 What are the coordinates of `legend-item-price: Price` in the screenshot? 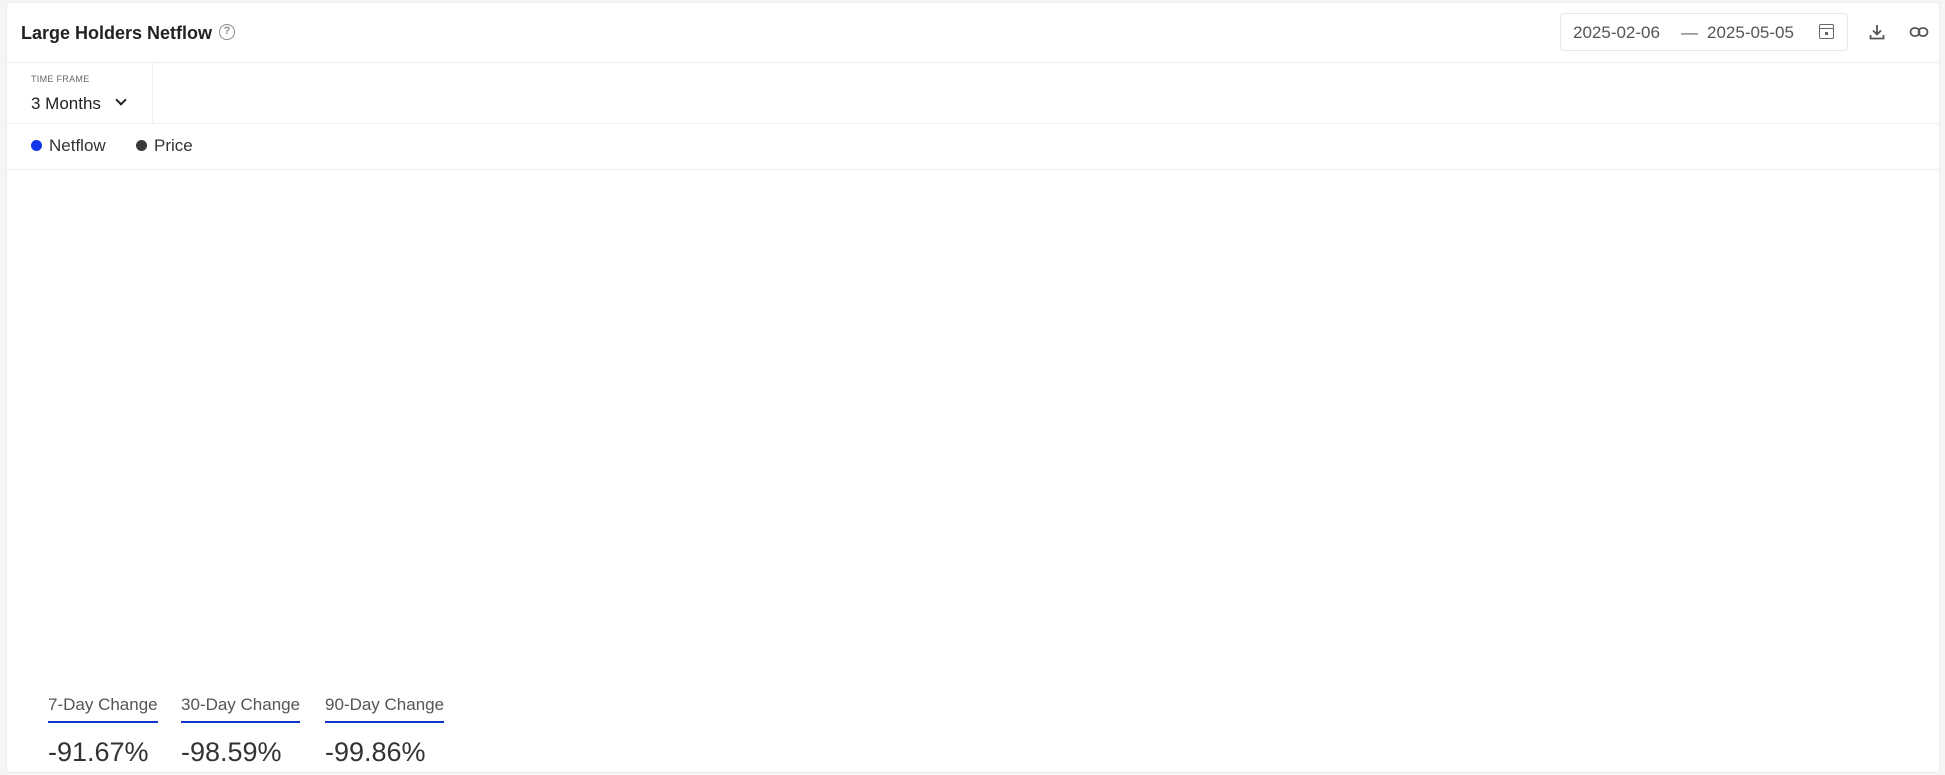 It's located at (164, 146).